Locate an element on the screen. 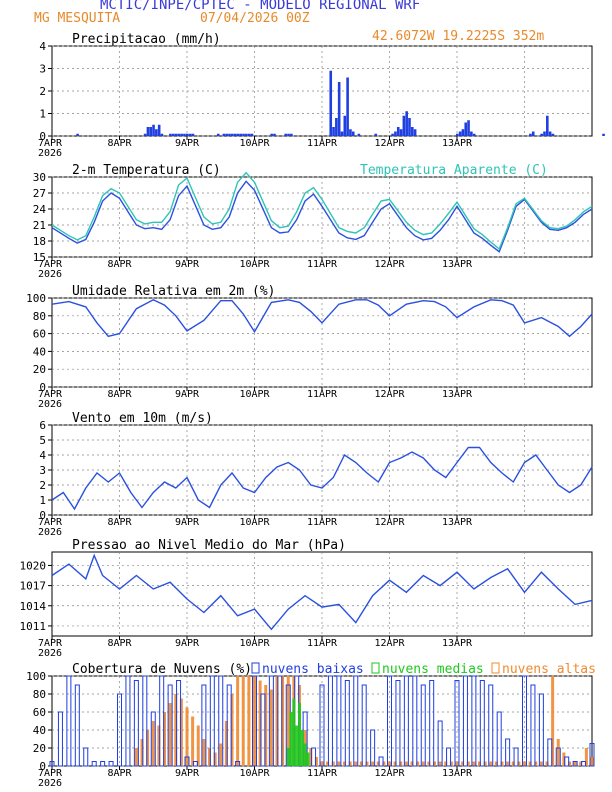  y-tick-label: 1020 is located at coordinates (33, 565).